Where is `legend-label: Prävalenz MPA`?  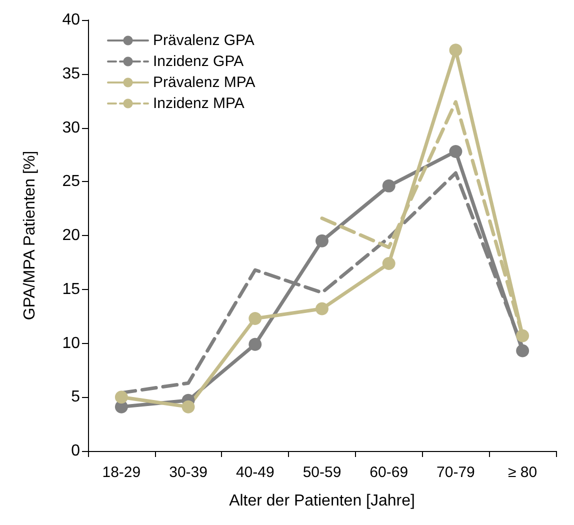 legend-label: Prävalenz MPA is located at coordinates (204, 82).